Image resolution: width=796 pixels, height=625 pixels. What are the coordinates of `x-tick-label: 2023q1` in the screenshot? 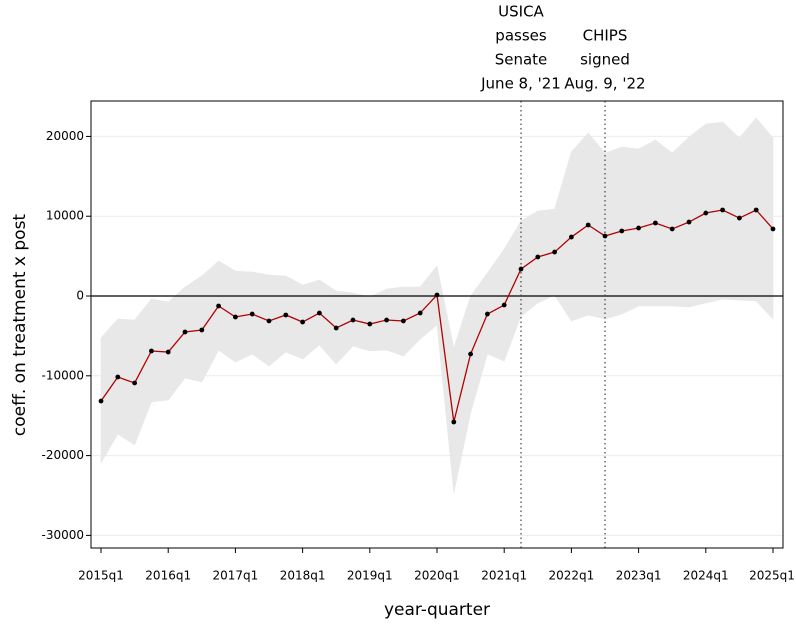 It's located at (639, 576).